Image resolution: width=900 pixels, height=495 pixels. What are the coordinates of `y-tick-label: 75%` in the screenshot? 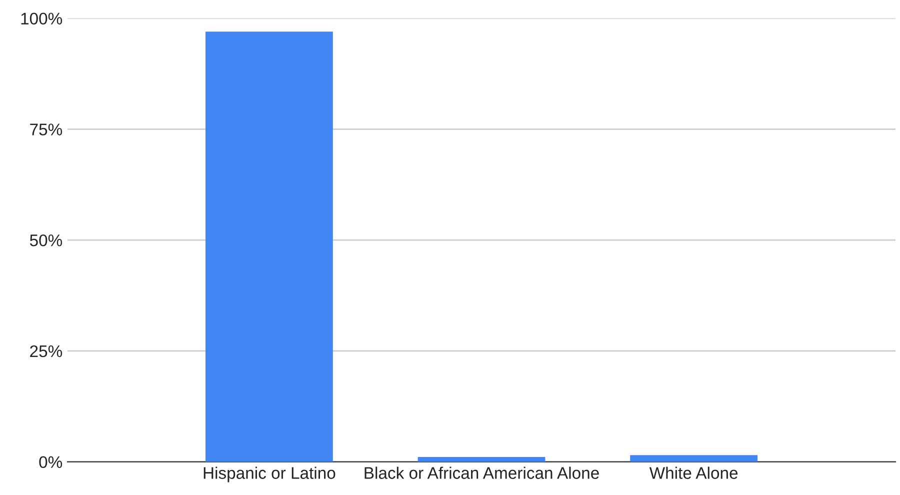 It's located at (46, 130).